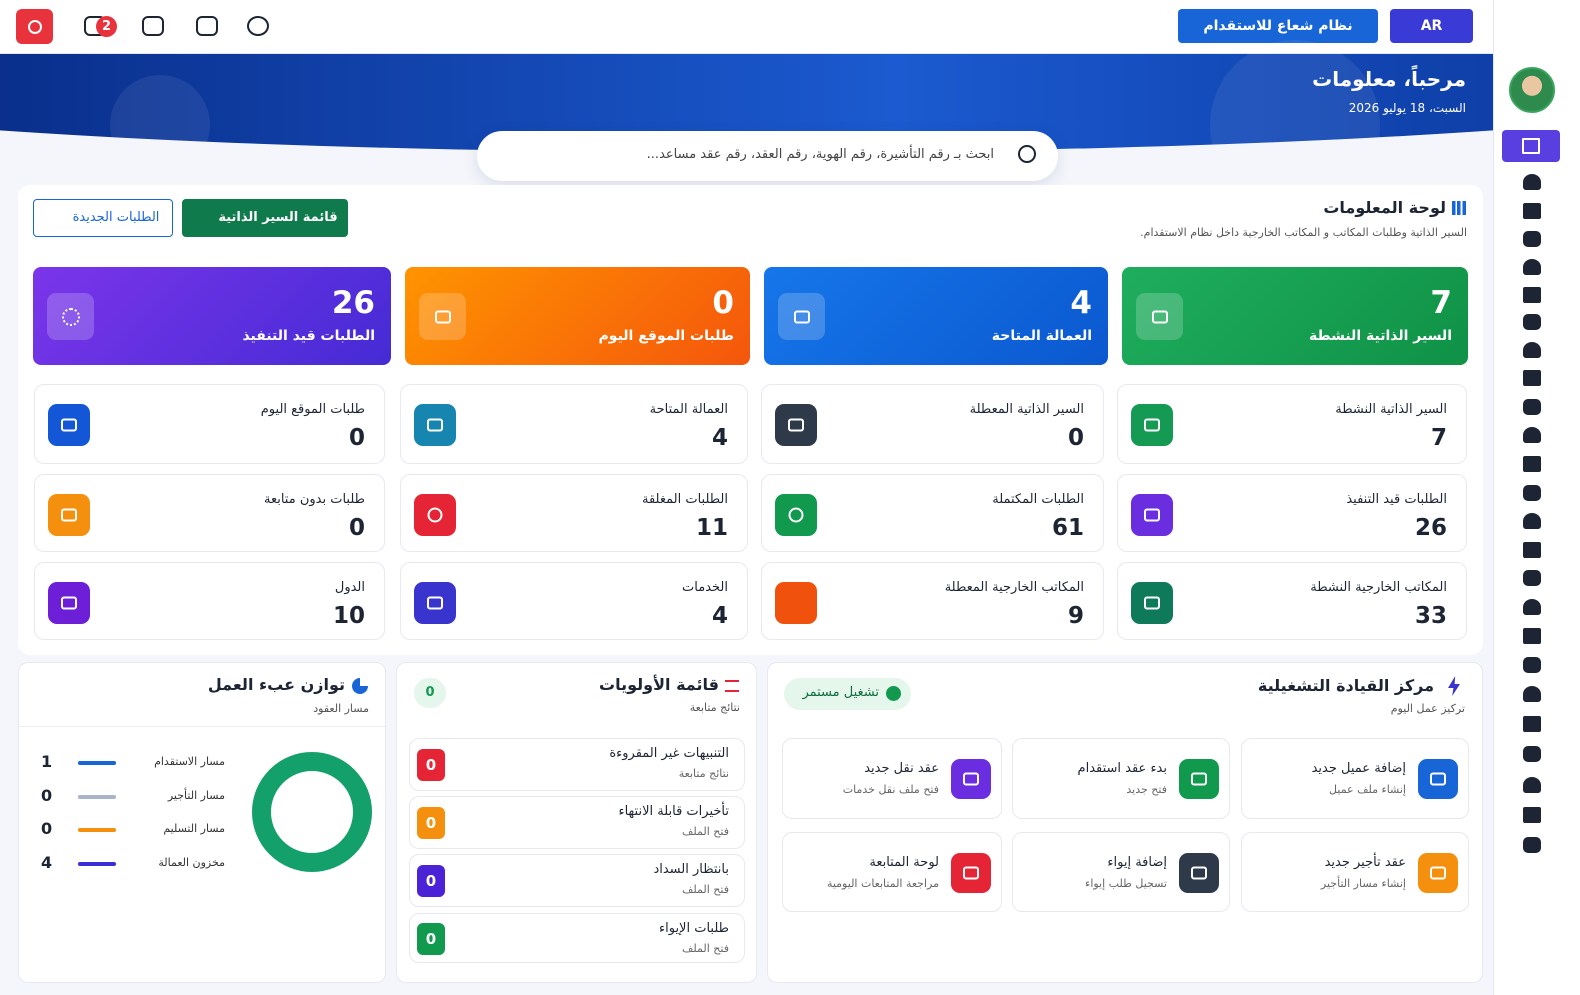 Image resolution: width=1580 pixels, height=995 pixels. What do you see at coordinates (577, 764) in the screenshot?
I see `priority-item: التنبيهات غير المقروءة نتائج متابعة 0` at bounding box center [577, 764].